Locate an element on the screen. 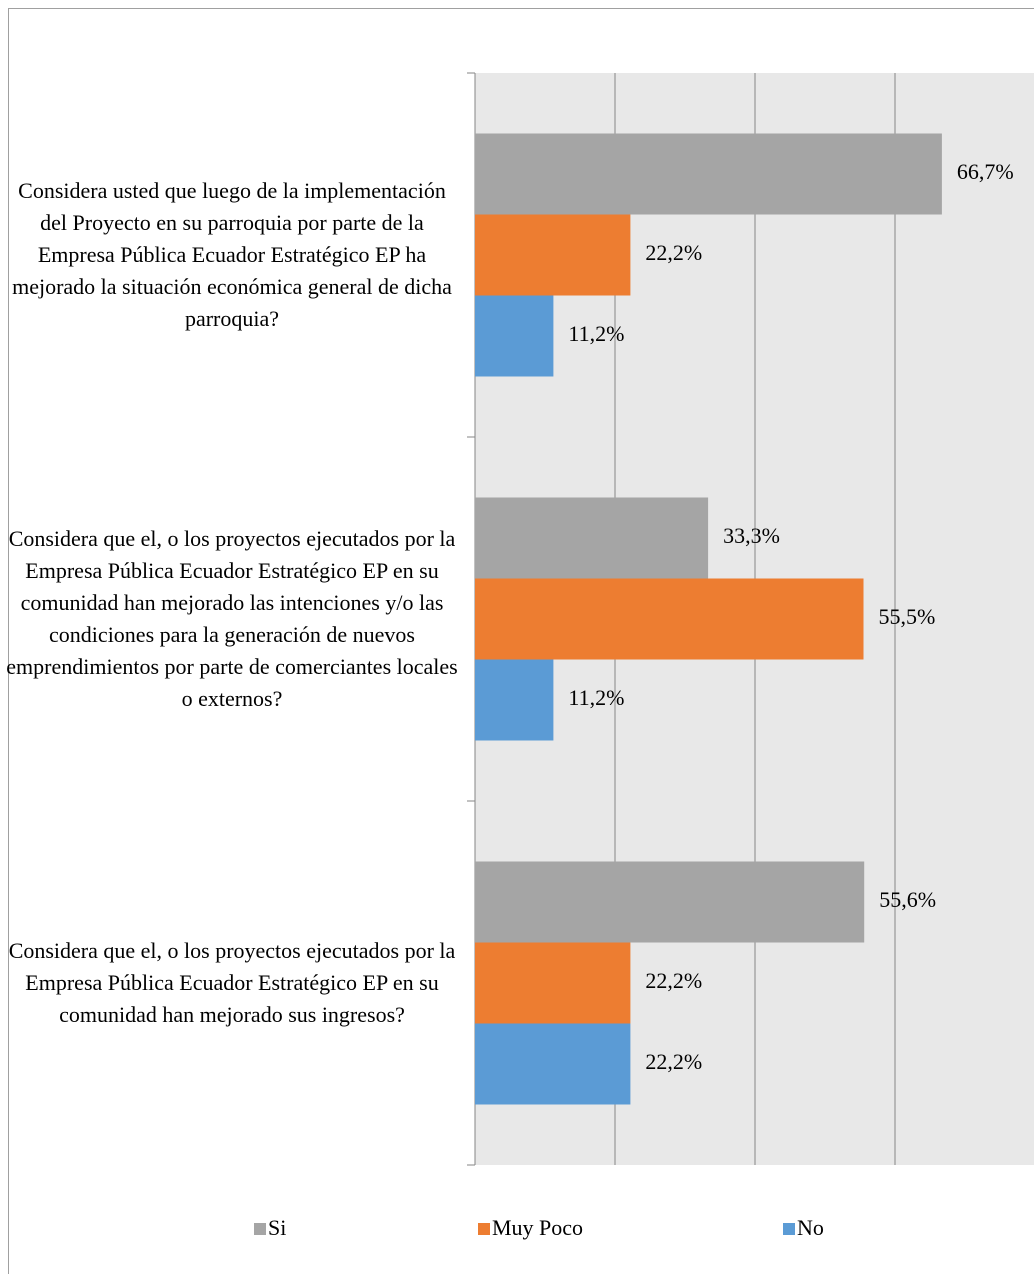  value-label: 33,3% is located at coordinates (751, 535).